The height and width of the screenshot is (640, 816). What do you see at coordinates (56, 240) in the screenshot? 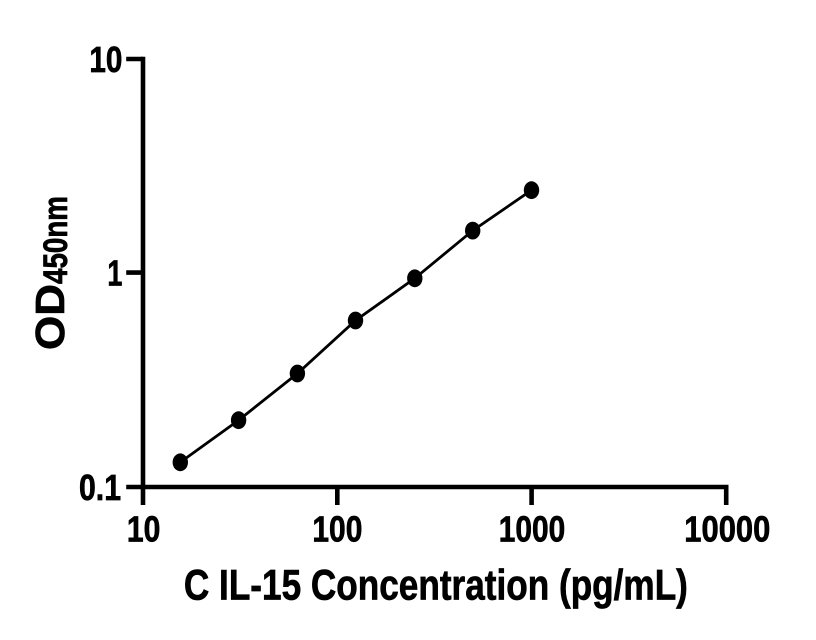
I see `svg-text: 450nm` at bounding box center [56, 240].